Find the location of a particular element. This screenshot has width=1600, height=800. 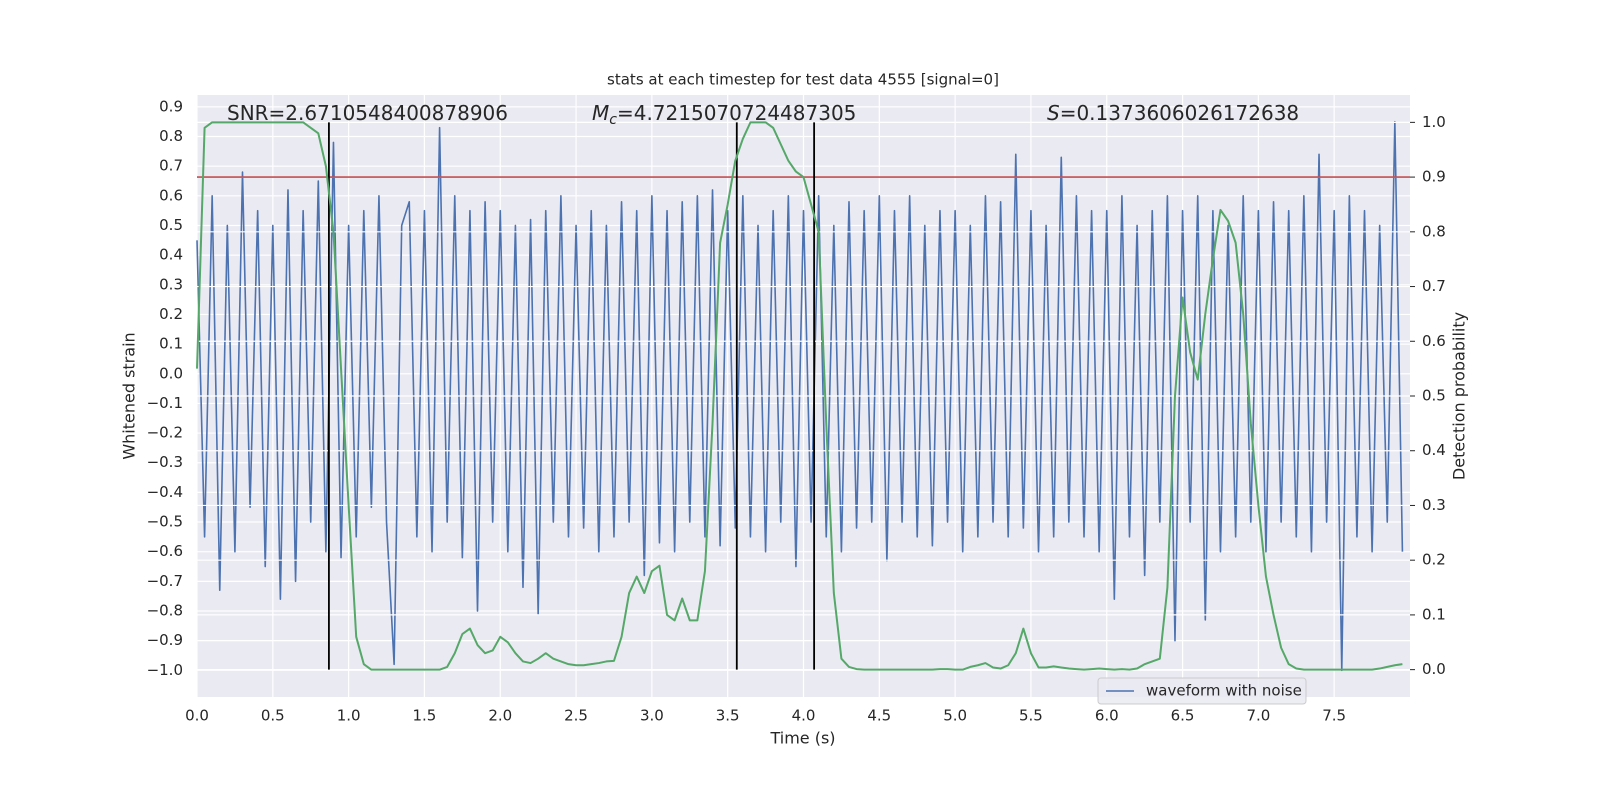

y-tick-label: 0.1 is located at coordinates (171, 344).